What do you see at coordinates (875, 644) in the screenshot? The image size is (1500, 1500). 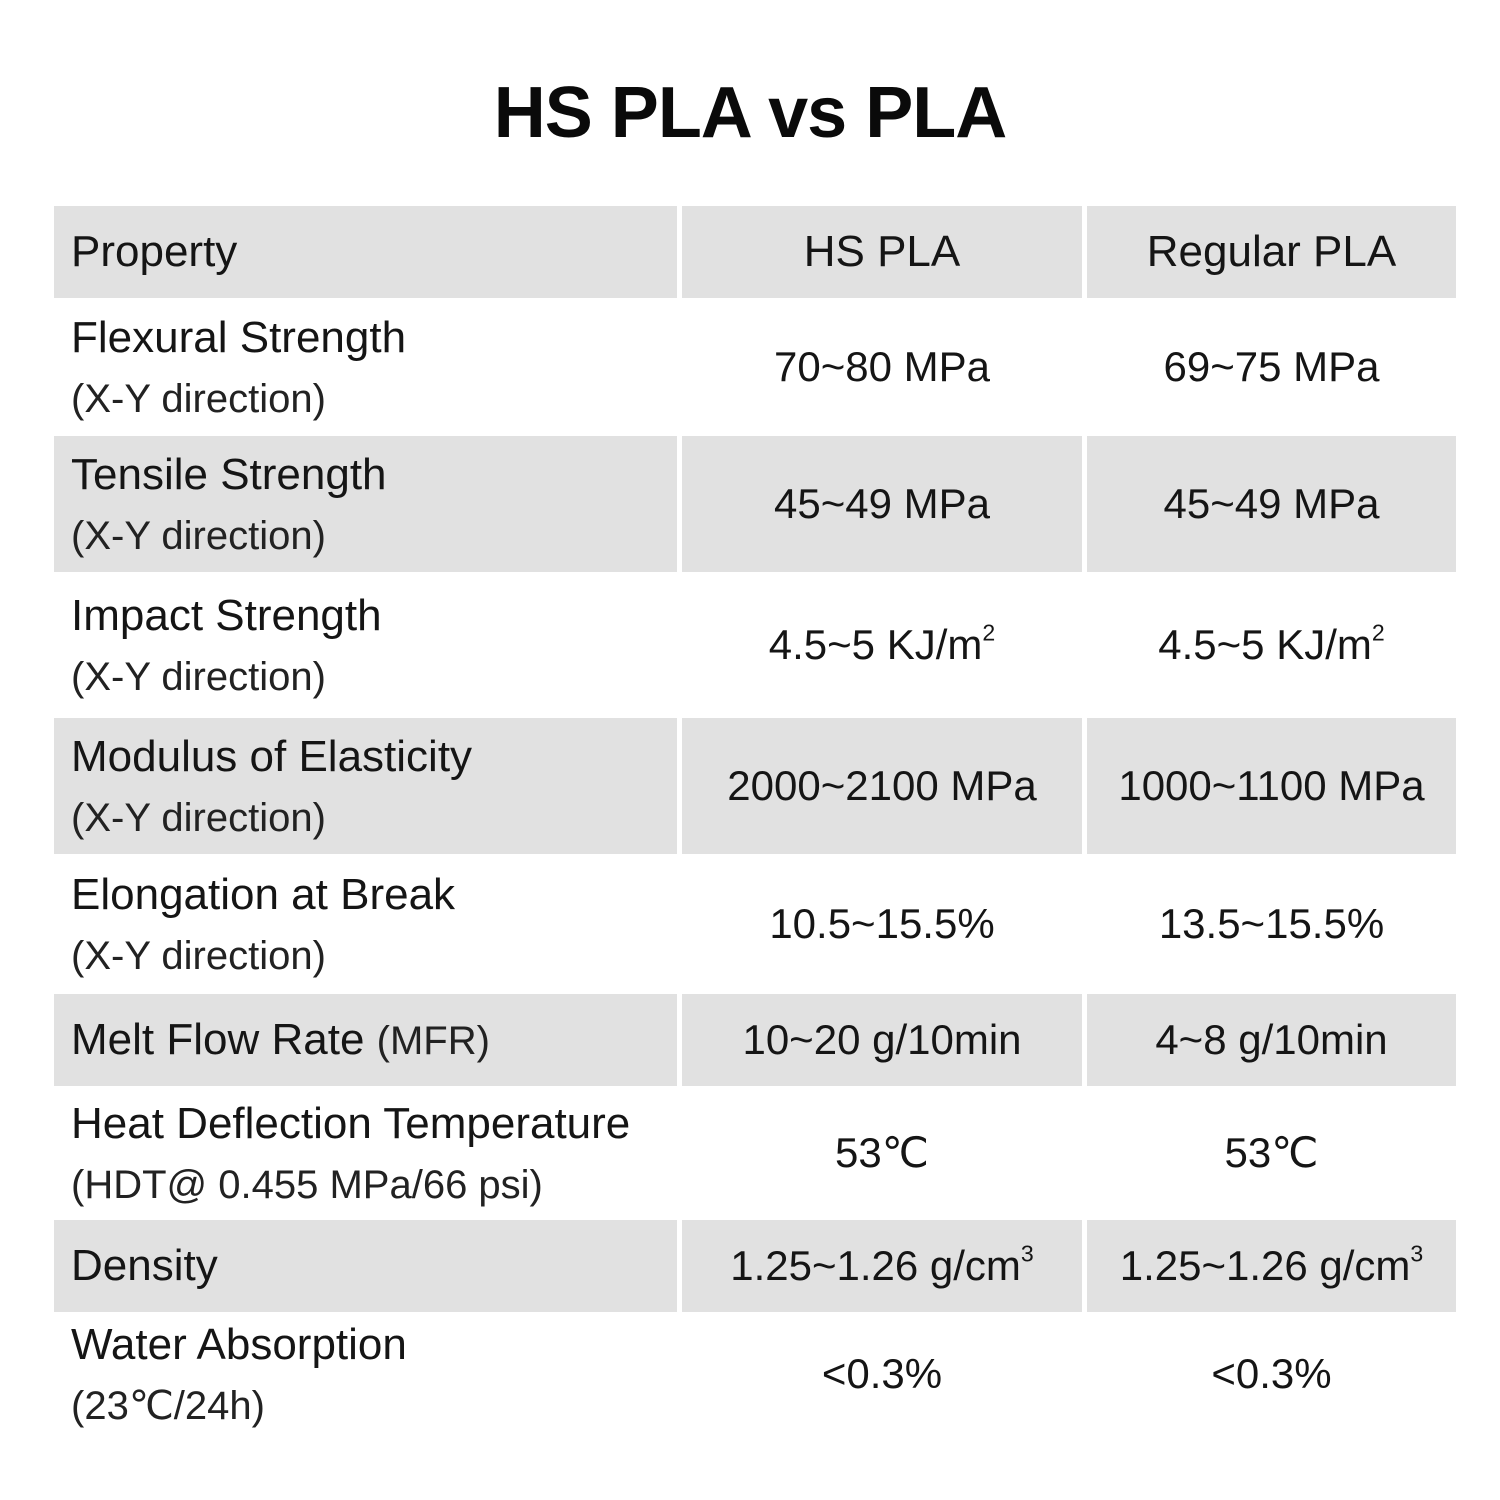 I see `hs-pla-value-text: 4.5~5 KJ/m` at bounding box center [875, 644].